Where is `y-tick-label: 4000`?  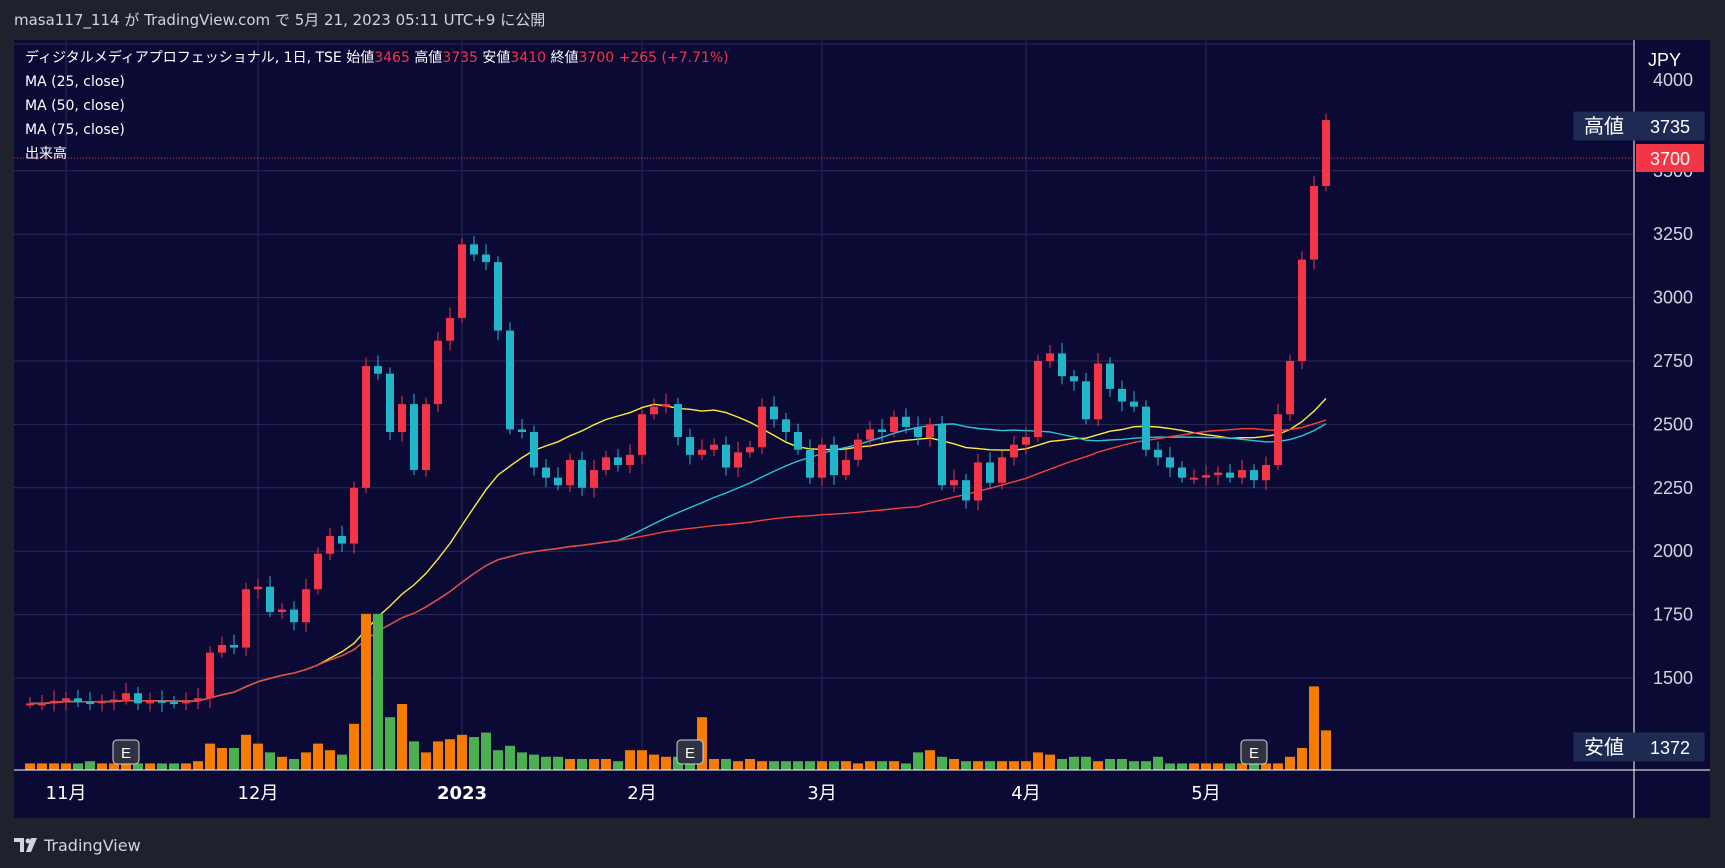
y-tick-label: 4000 is located at coordinates (1673, 80).